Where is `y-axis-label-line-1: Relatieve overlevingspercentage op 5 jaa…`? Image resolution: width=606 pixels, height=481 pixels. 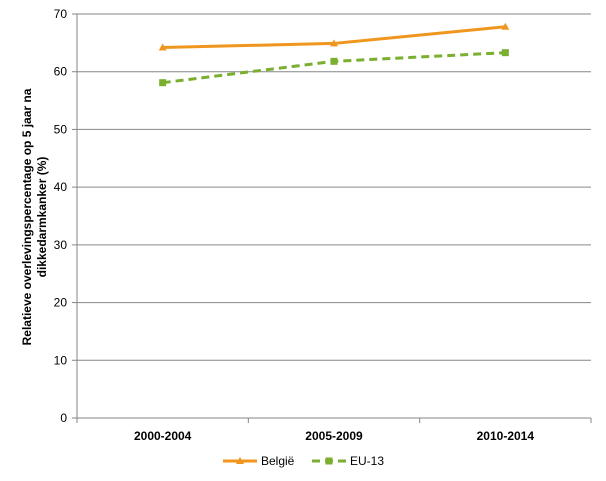 y-axis-label-line-1: Relatieve overlevingspercentage op 5 jaa… is located at coordinates (27, 216).